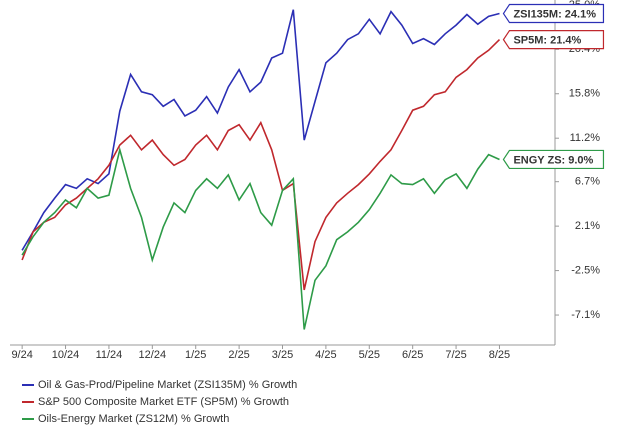 The image size is (620, 436). What do you see at coordinates (499, 355) in the screenshot?
I see `x-tick-label: 8/25` at bounding box center [499, 355].